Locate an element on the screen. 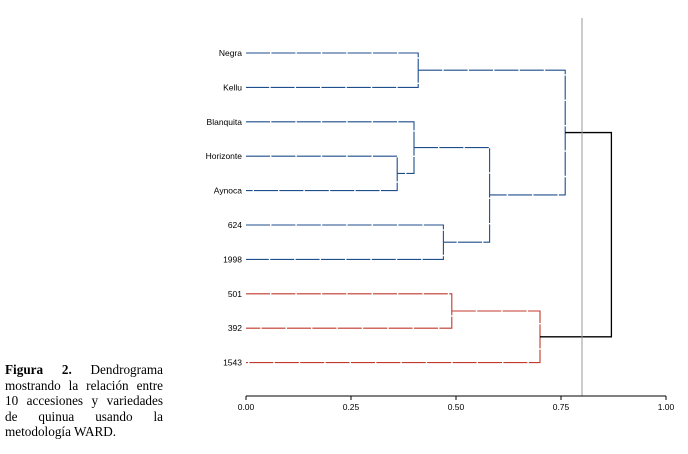 The height and width of the screenshot is (454, 688). x-axis: 0.00 0.25 0.50 0.75 1.00 is located at coordinates (456, 403).